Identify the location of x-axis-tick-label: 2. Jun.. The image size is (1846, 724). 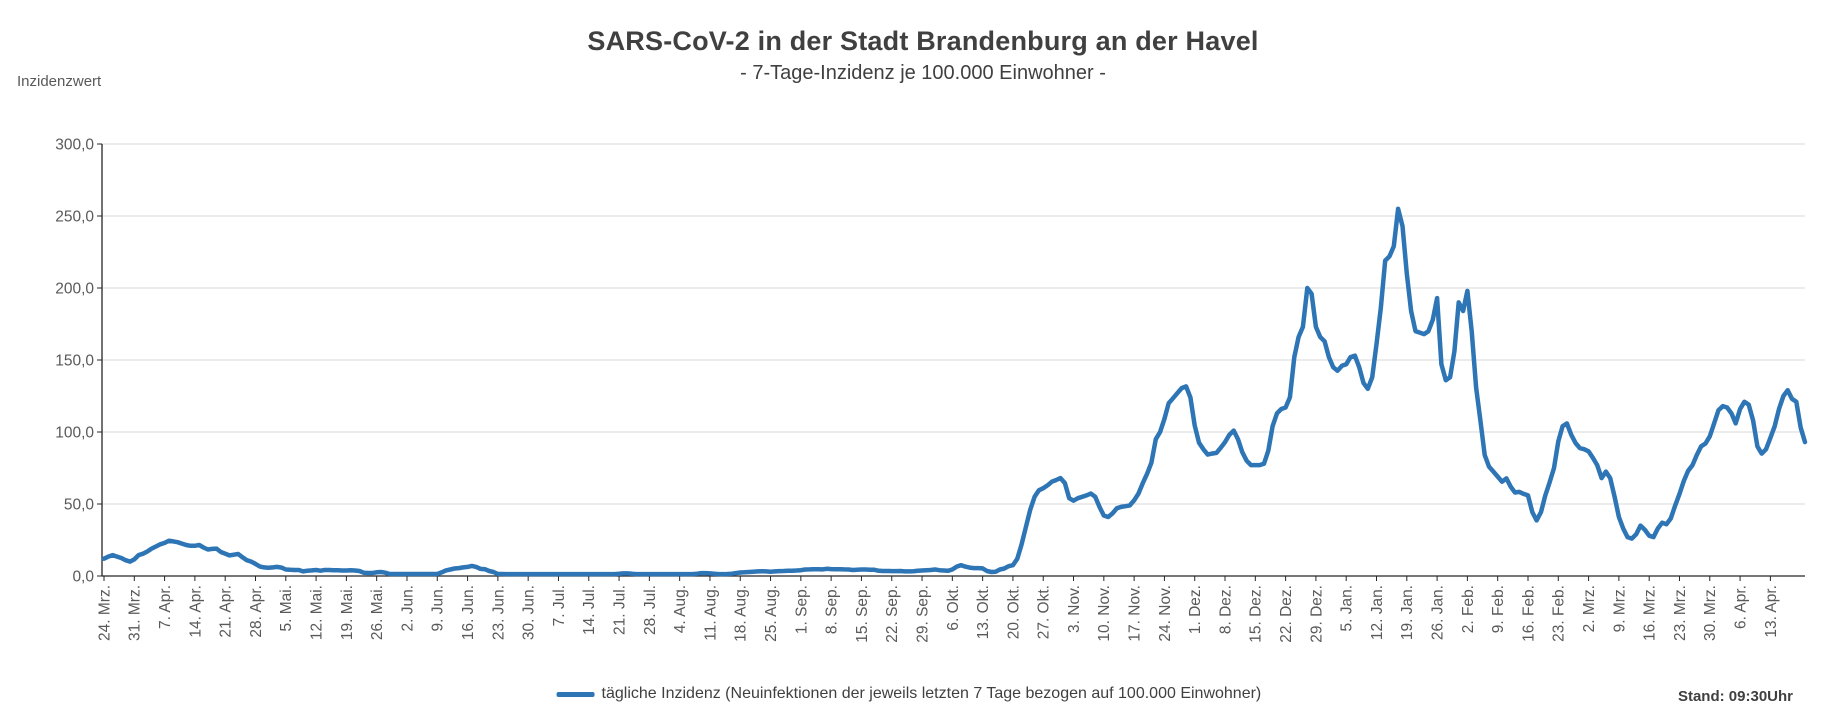
(407, 608).